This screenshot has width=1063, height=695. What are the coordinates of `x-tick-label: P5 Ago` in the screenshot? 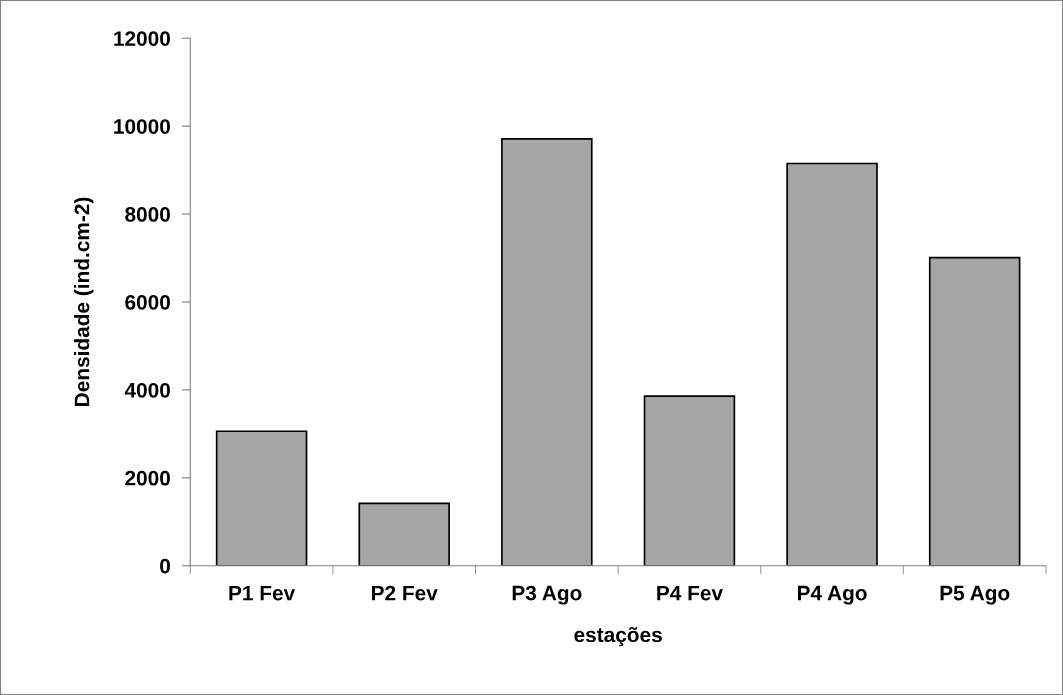 It's located at (975, 595).